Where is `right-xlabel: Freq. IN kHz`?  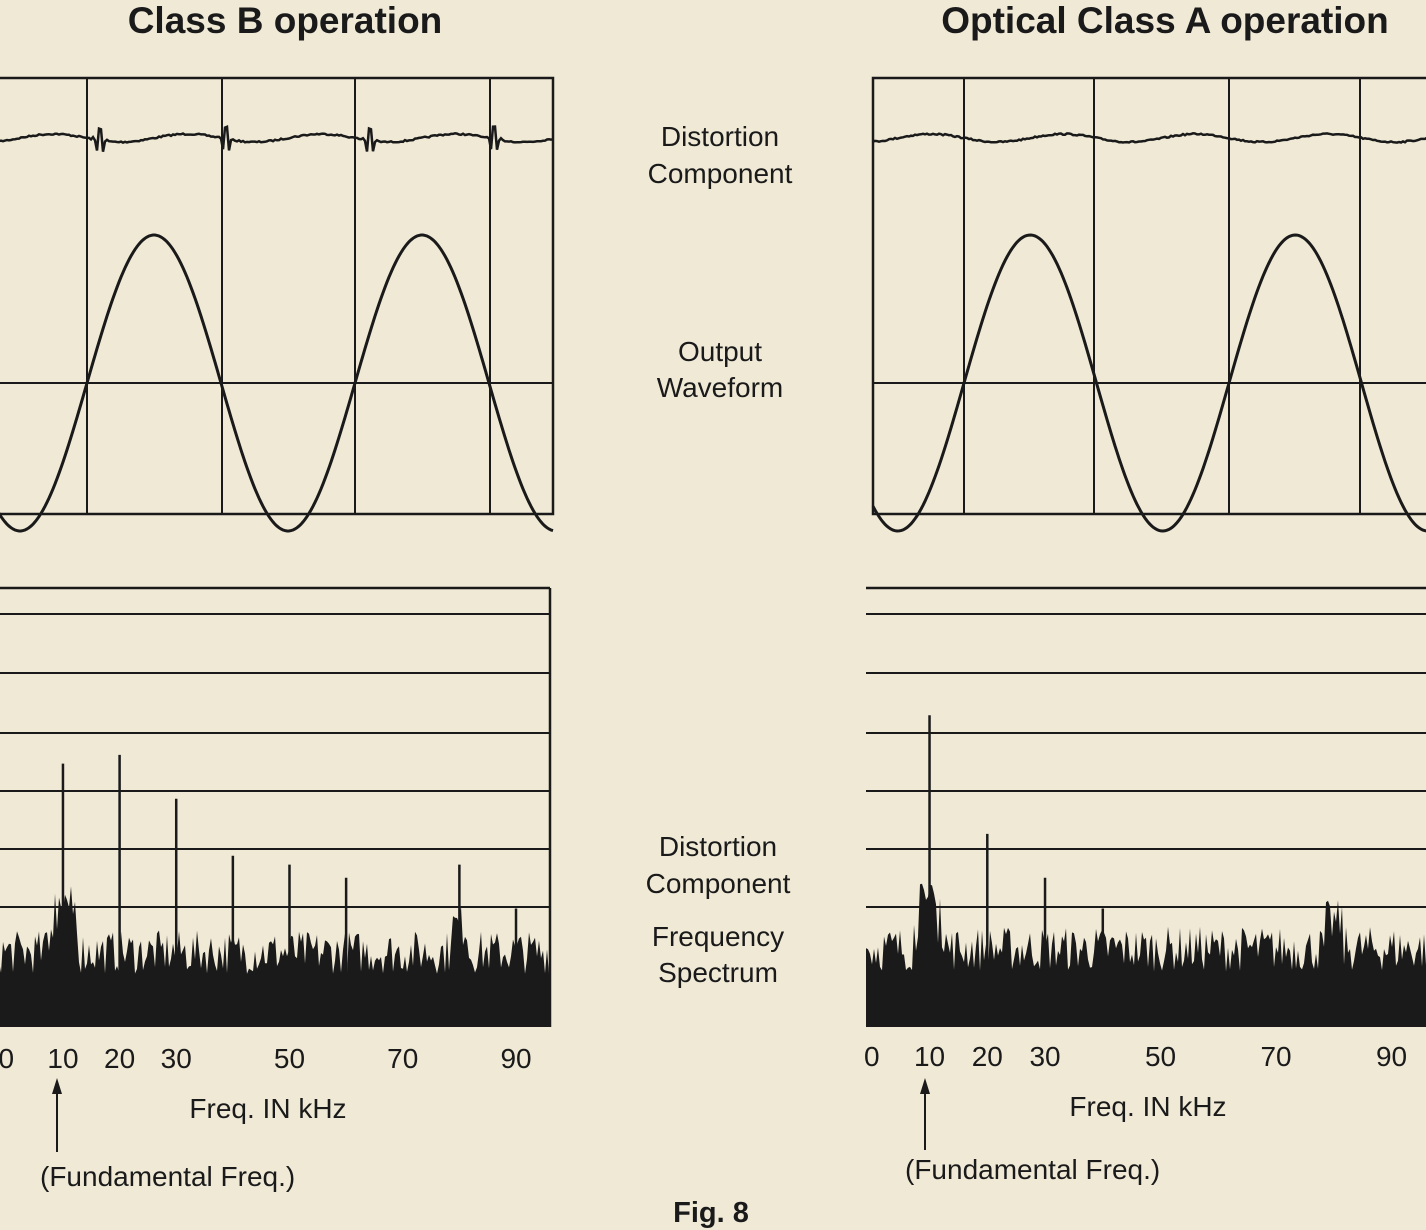
right-xlabel: Freq. IN kHz is located at coordinates (1147, 1106).